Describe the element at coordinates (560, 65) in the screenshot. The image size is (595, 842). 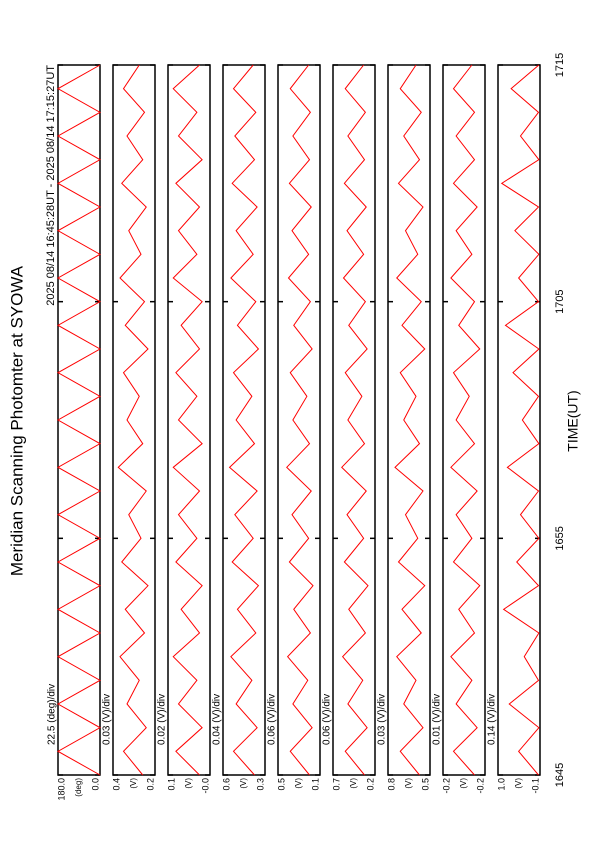
I see `x-tick-label: 1715` at that location.